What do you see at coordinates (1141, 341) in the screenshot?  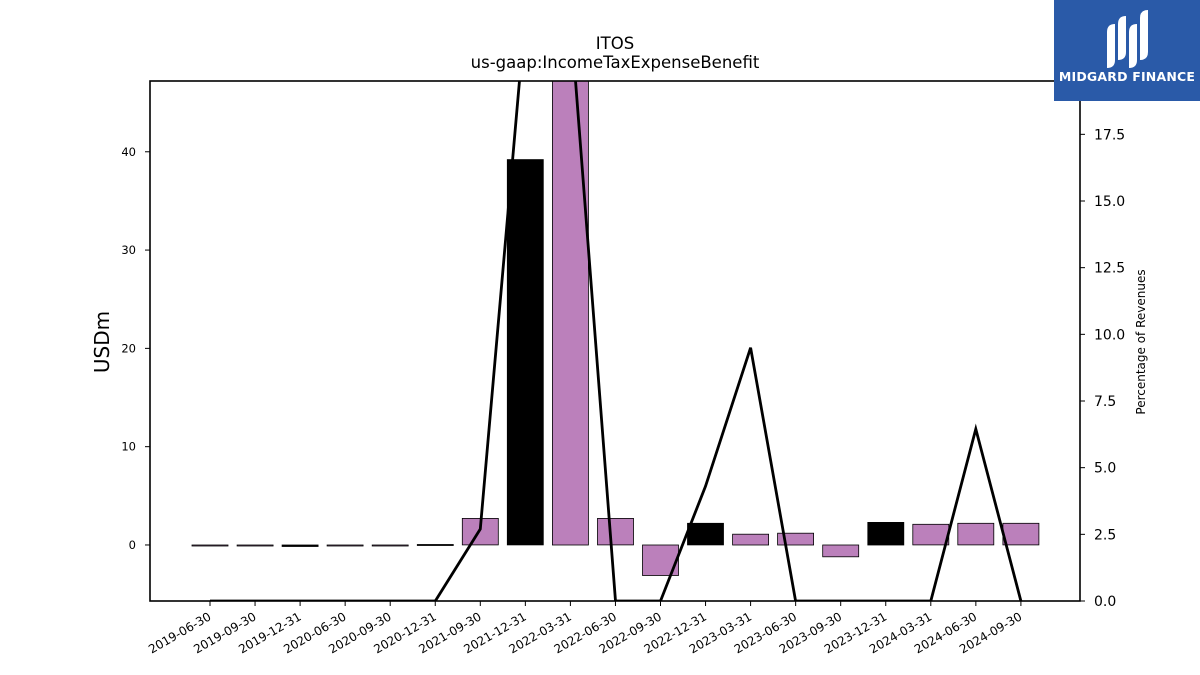 I see `y2-axis-label: Percentage of Revenues` at bounding box center [1141, 341].